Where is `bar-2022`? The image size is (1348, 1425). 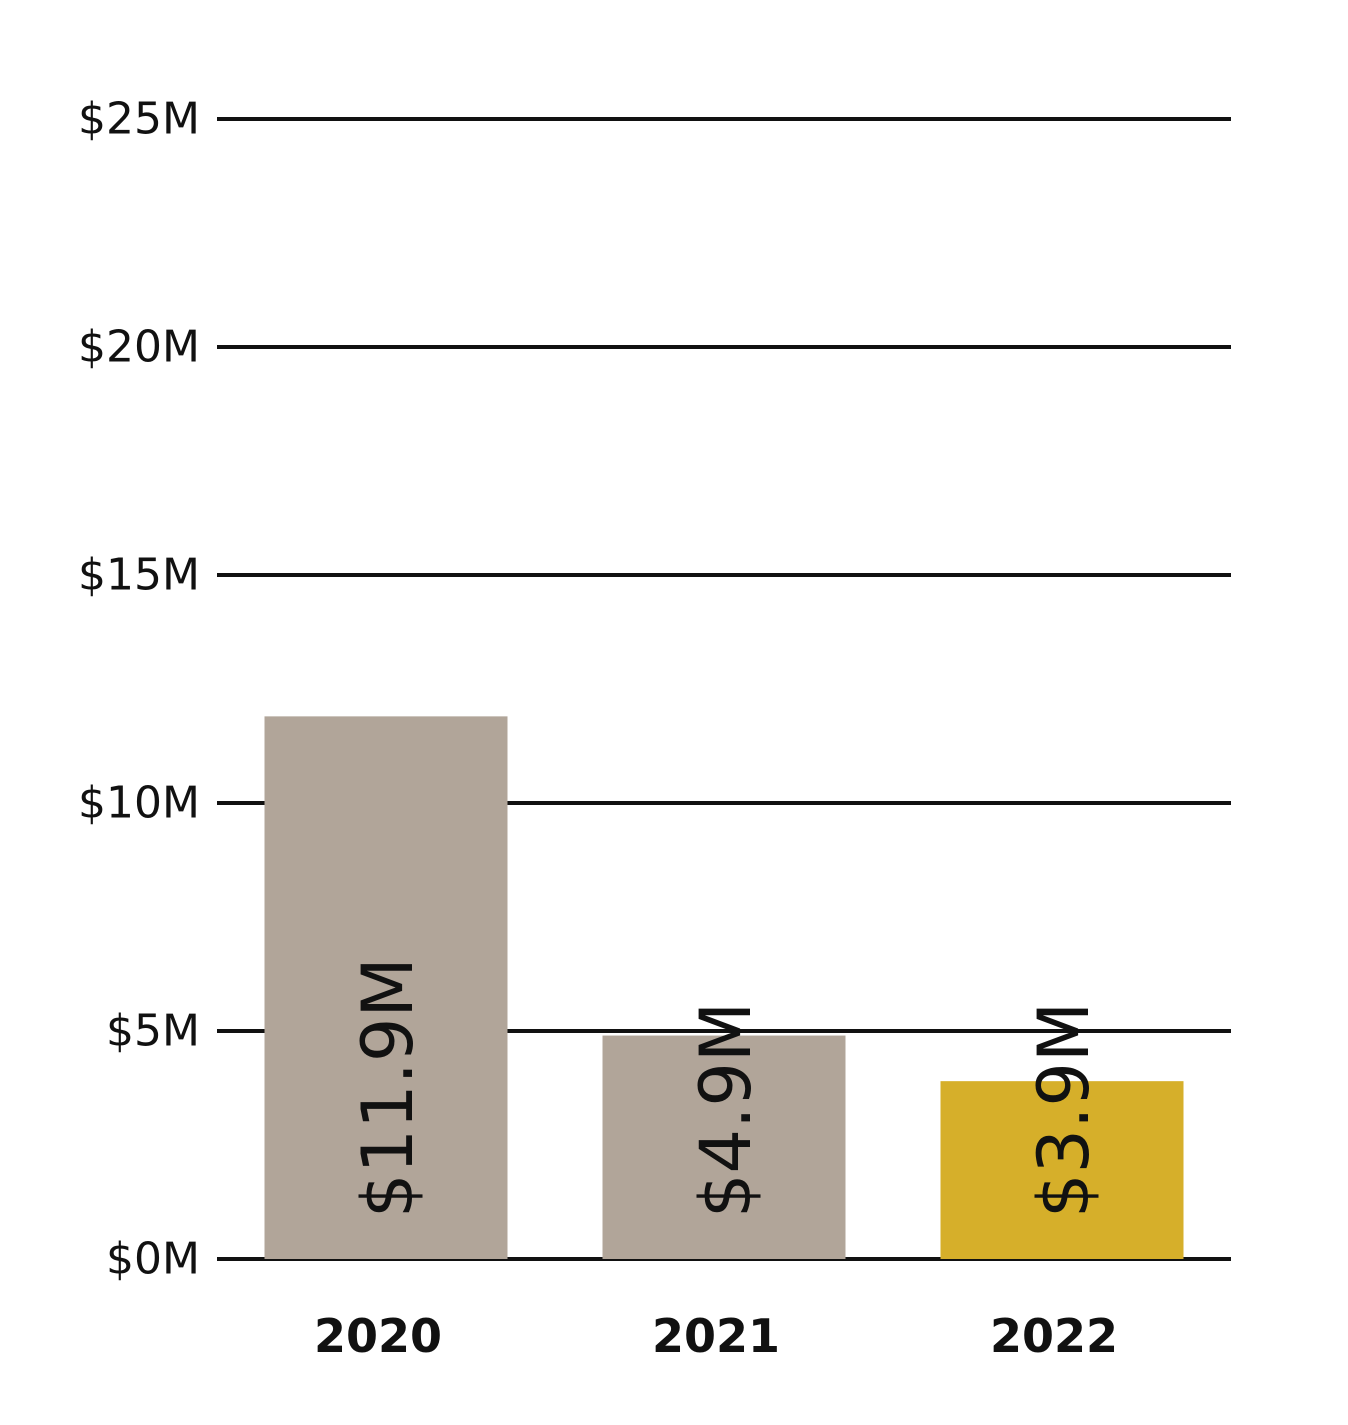 bar-2022 is located at coordinates (1062, 1170).